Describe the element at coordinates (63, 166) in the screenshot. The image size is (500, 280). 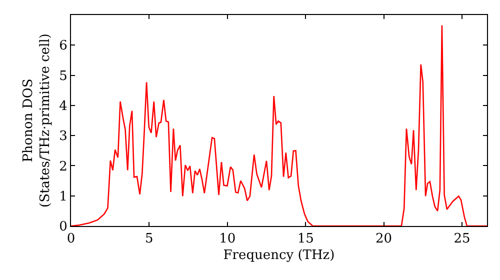
I see `y-tick-label: 2` at that location.